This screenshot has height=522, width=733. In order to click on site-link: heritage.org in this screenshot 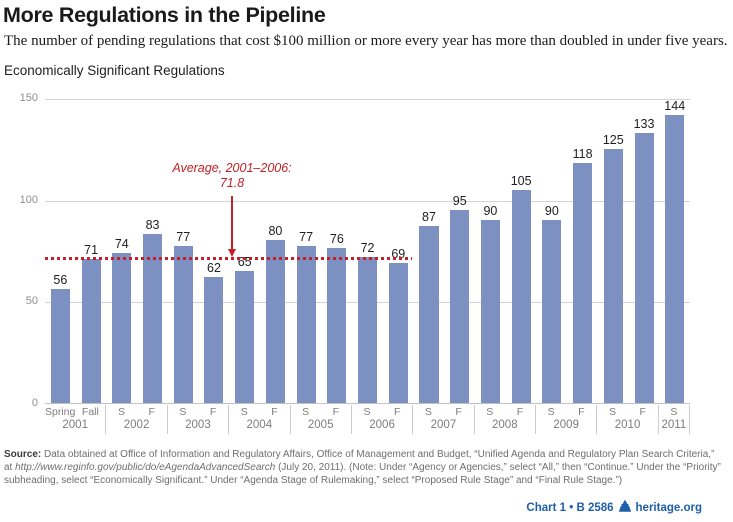, I will do `click(668, 508)`.